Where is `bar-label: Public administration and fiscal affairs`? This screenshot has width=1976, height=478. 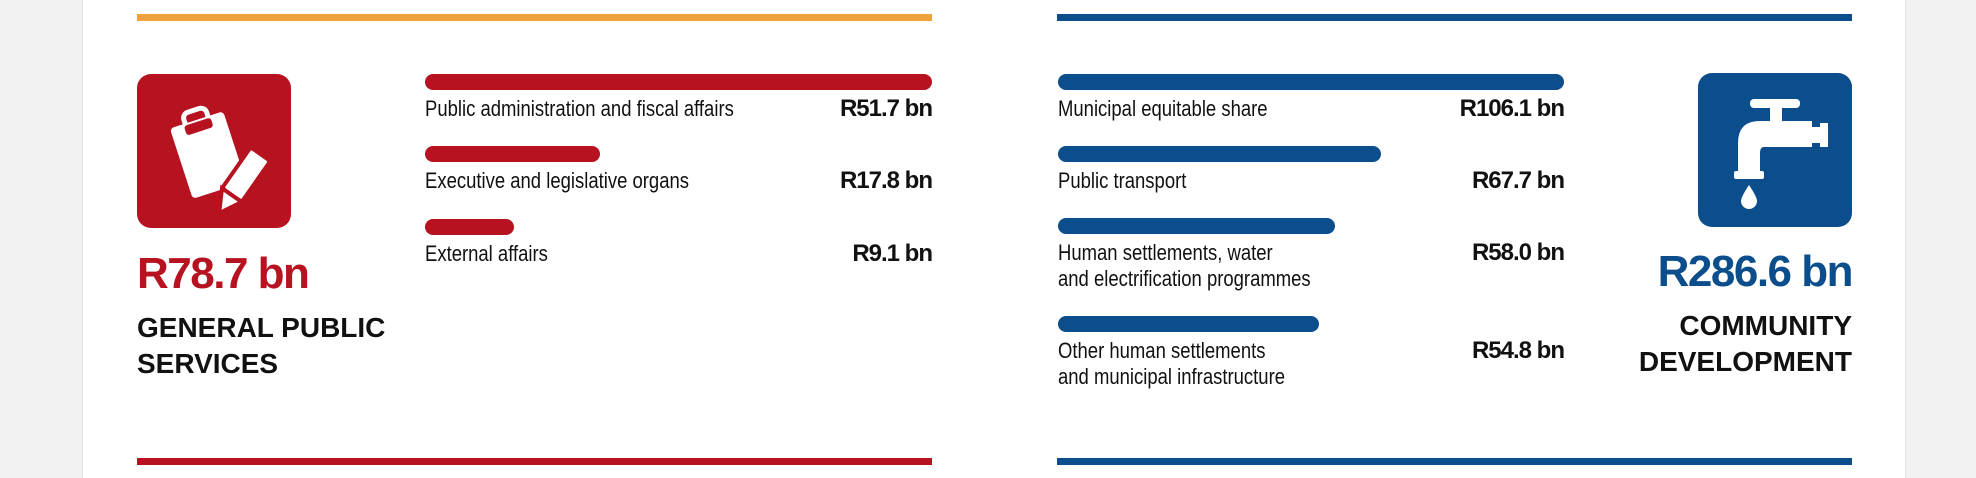
bar-label: Public administration and fiscal affairs is located at coordinates (579, 109).